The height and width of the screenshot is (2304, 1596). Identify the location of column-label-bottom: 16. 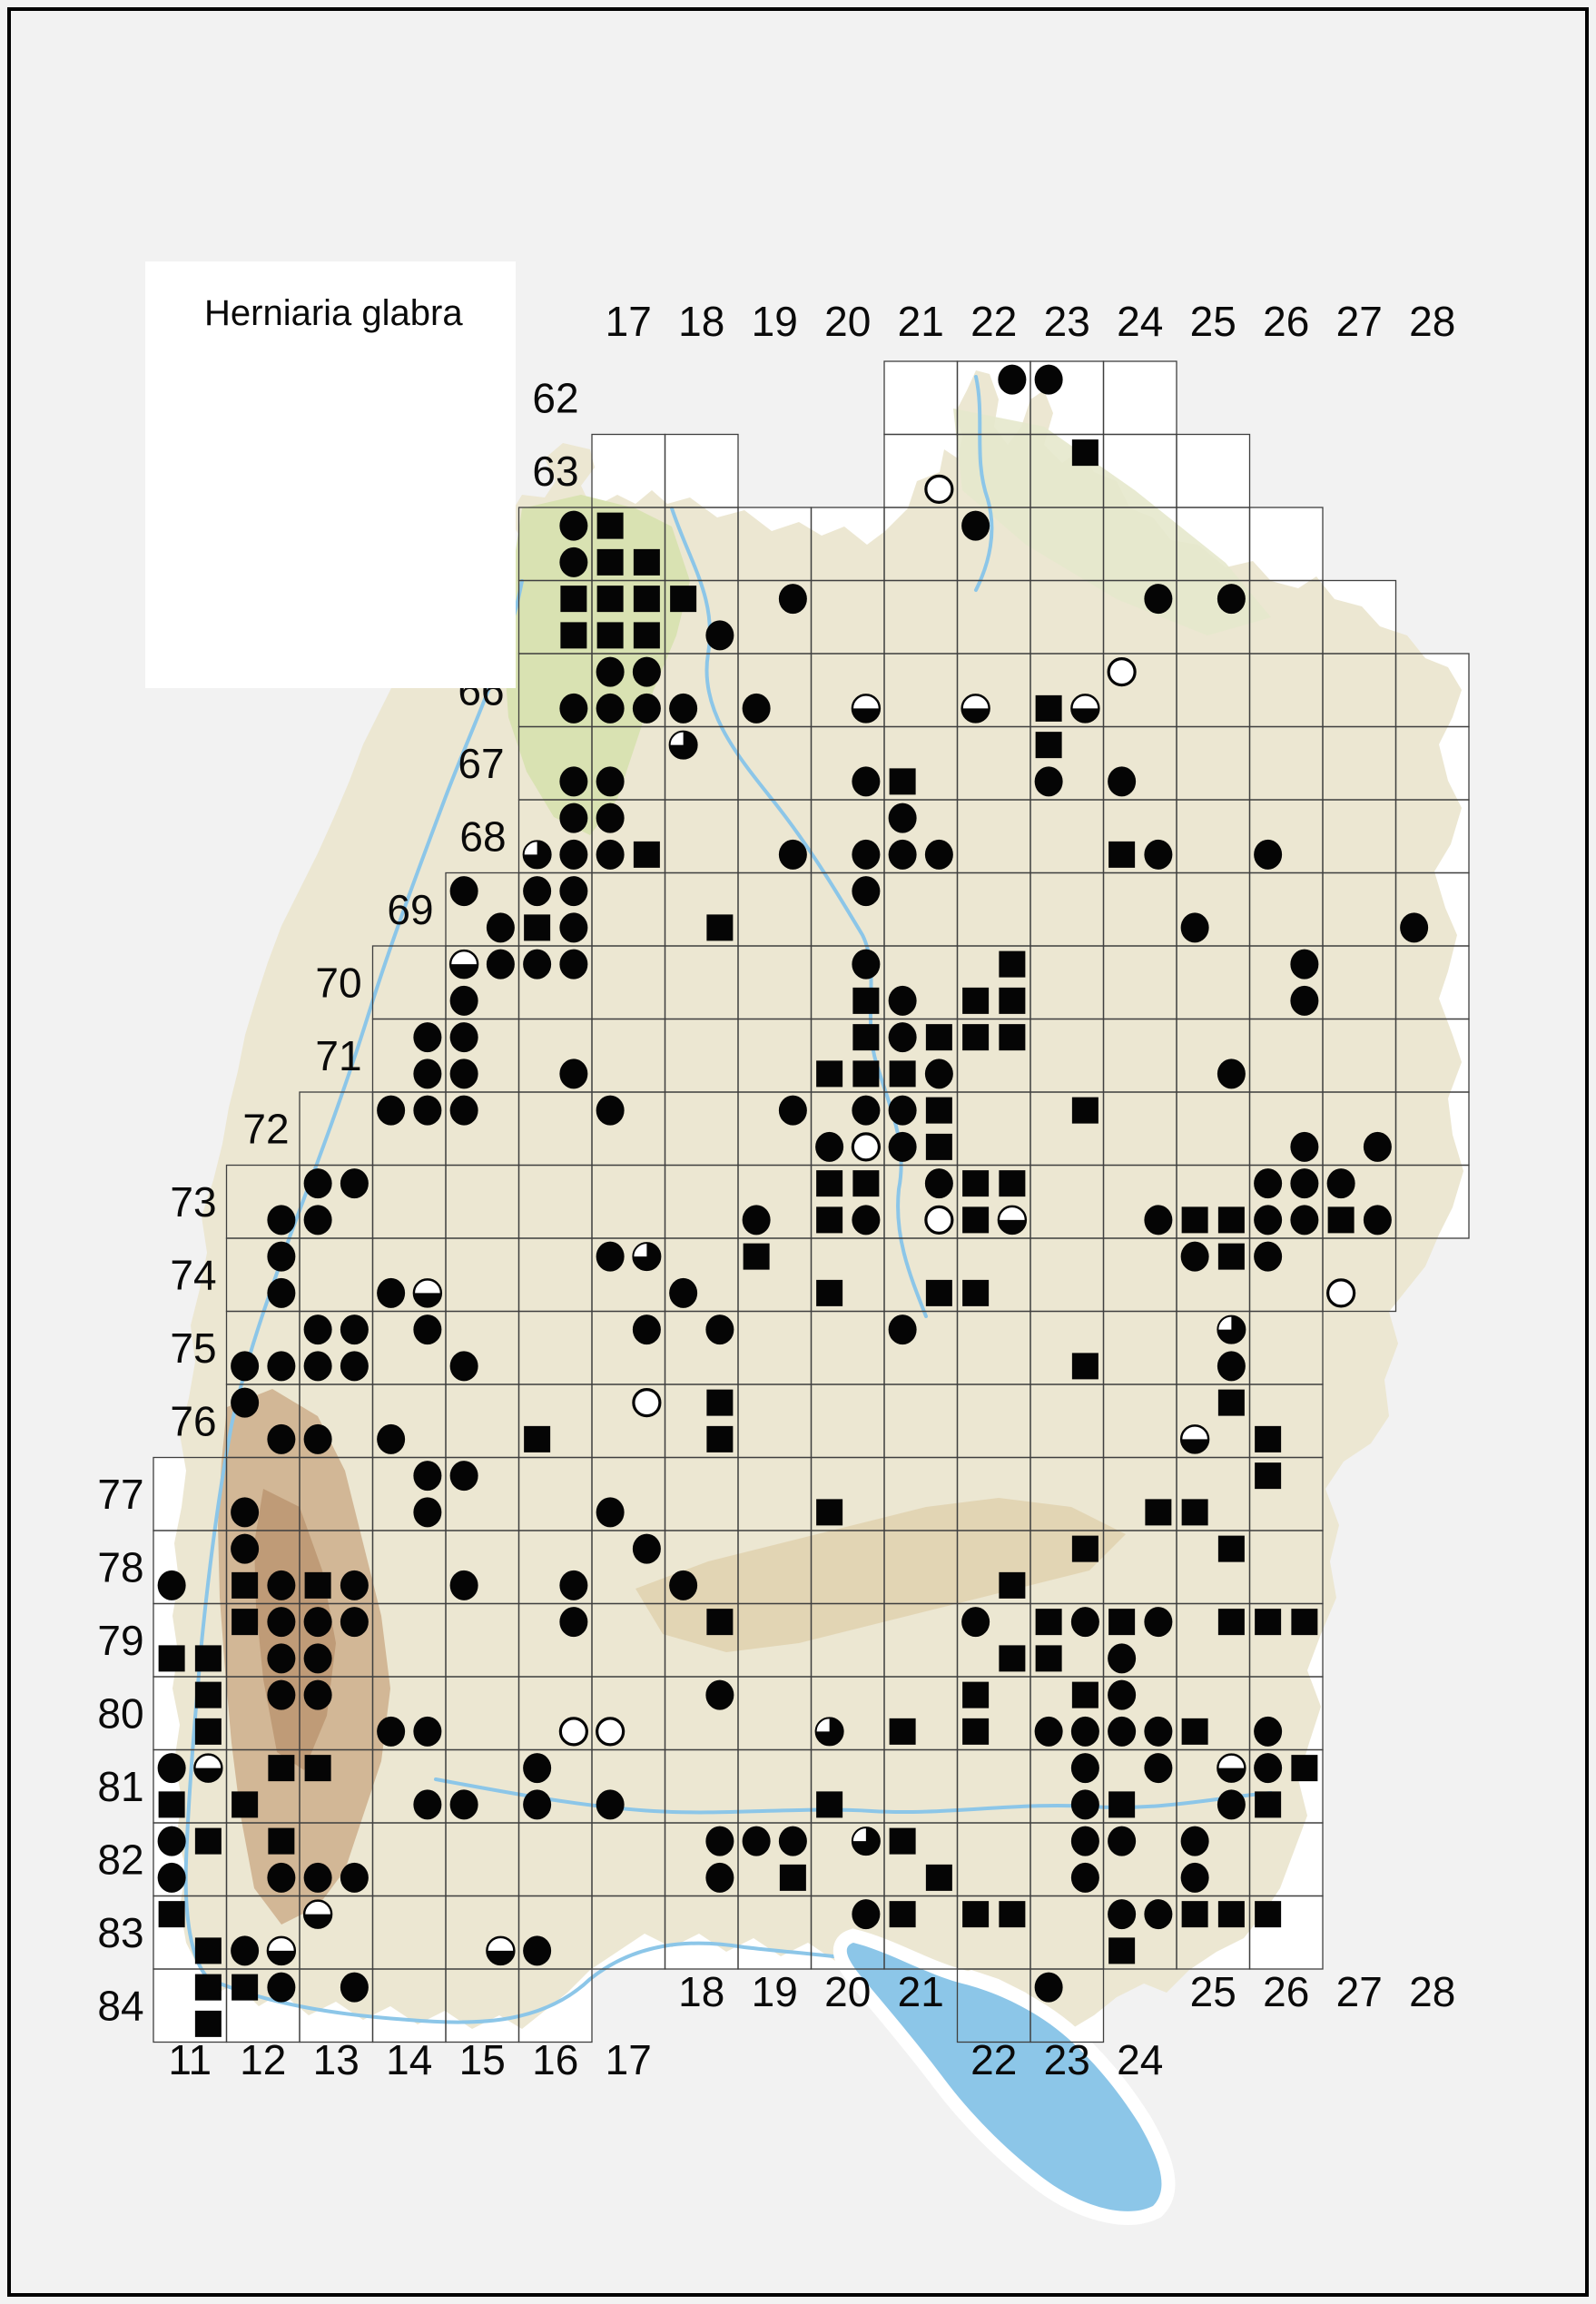
(555, 2059).